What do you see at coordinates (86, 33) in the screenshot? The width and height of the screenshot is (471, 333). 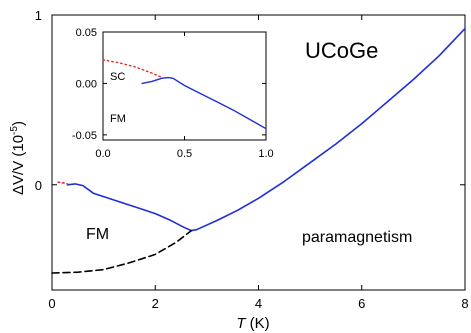 I see `inset-y-tick-label: 0.05` at bounding box center [86, 33].